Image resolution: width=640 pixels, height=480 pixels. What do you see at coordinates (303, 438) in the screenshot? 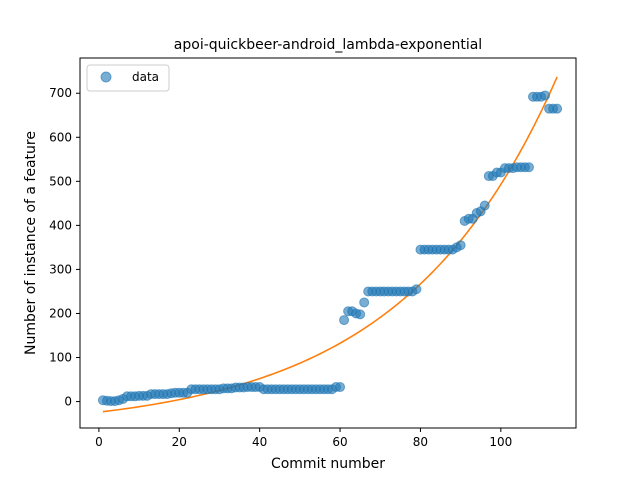
I see `x-axis-ticks: 0 20 40 60 80 100` at bounding box center [303, 438].